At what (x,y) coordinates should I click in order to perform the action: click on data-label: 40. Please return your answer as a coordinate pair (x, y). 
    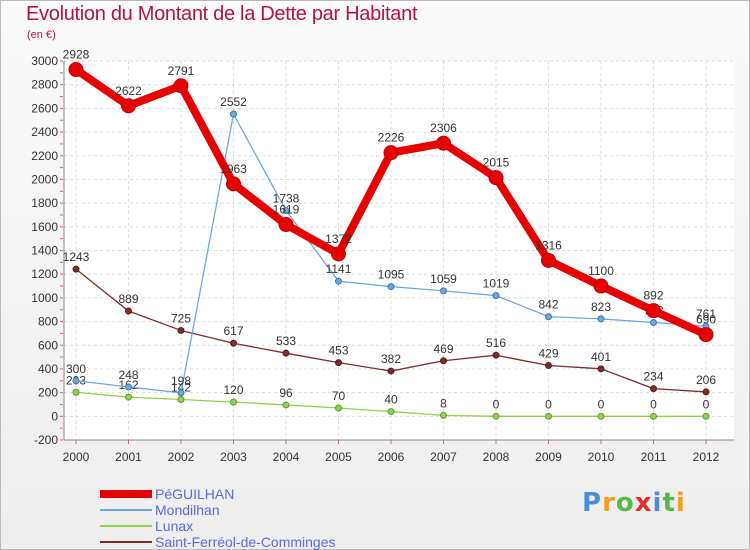
    Looking at the image, I should click on (391, 400).